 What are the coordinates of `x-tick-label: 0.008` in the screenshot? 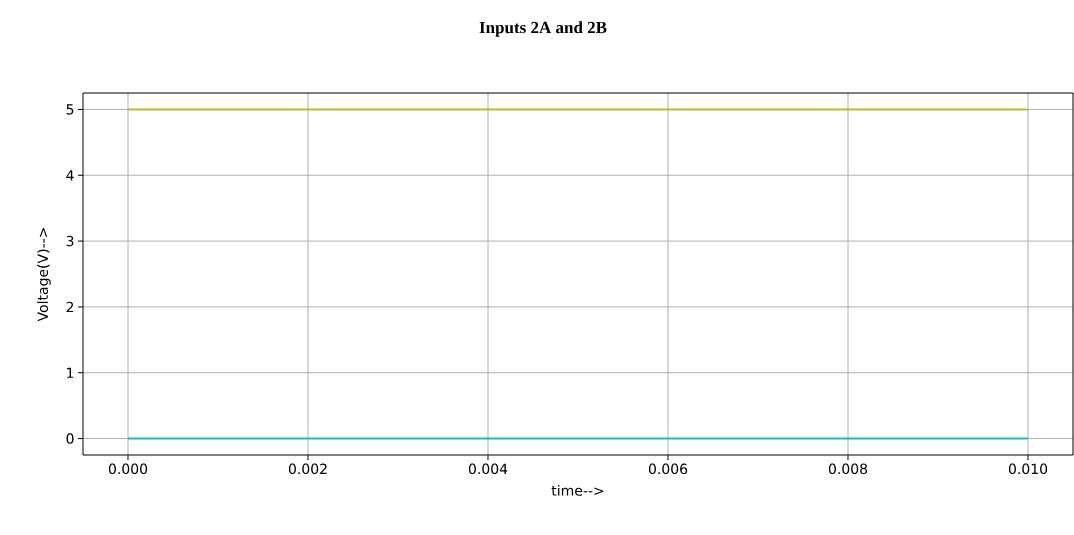 It's located at (848, 469).